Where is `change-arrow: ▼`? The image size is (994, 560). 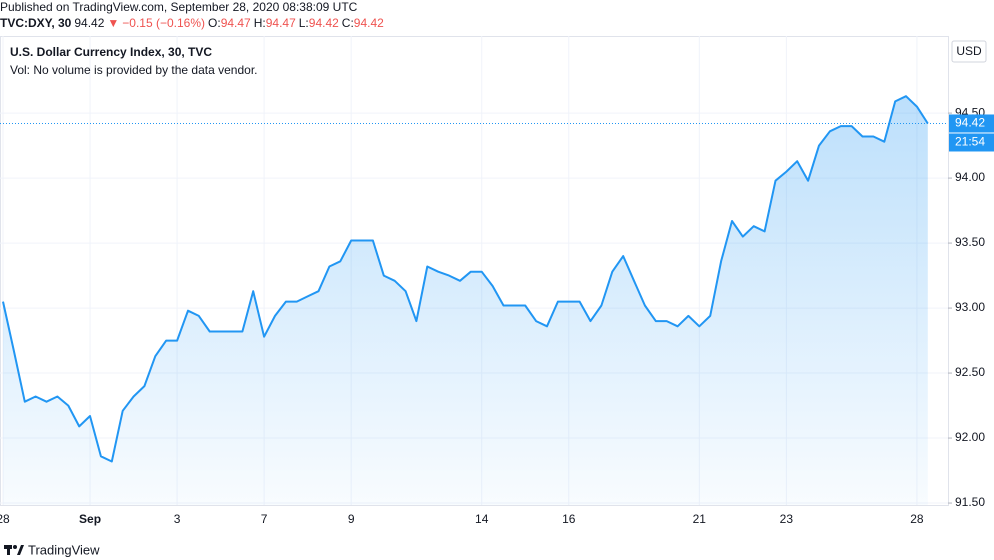 change-arrow: ▼ is located at coordinates (113, 23).